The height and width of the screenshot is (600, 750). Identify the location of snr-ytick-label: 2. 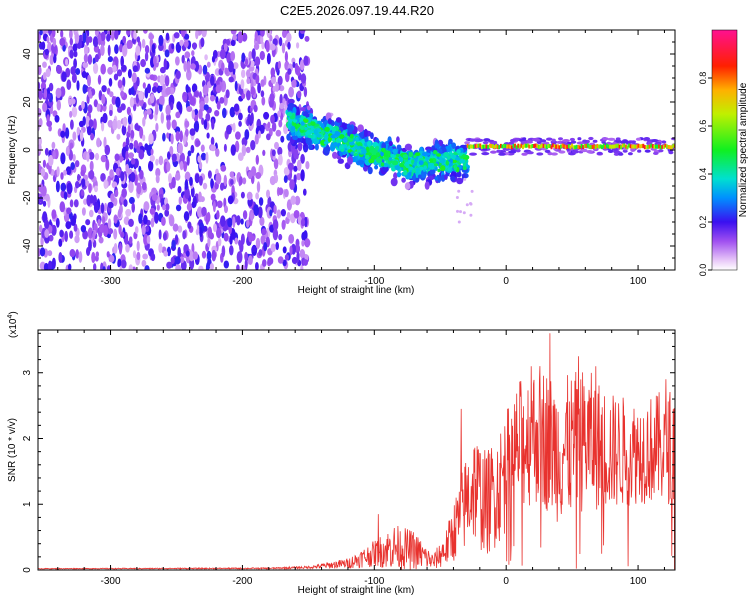
(27, 438).